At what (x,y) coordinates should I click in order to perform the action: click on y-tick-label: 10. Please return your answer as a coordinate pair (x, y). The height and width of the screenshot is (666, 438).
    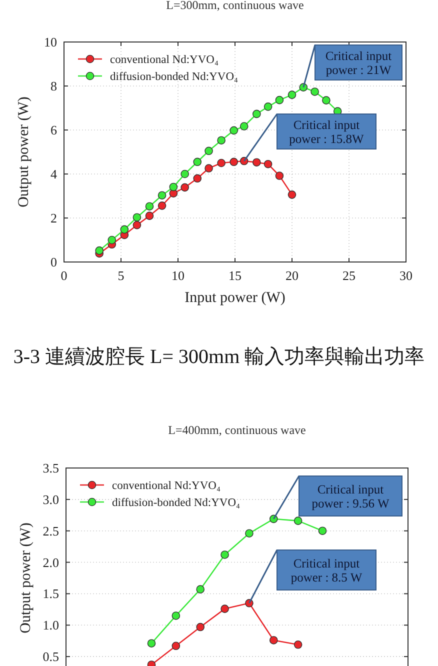
    Looking at the image, I should click on (50, 42).